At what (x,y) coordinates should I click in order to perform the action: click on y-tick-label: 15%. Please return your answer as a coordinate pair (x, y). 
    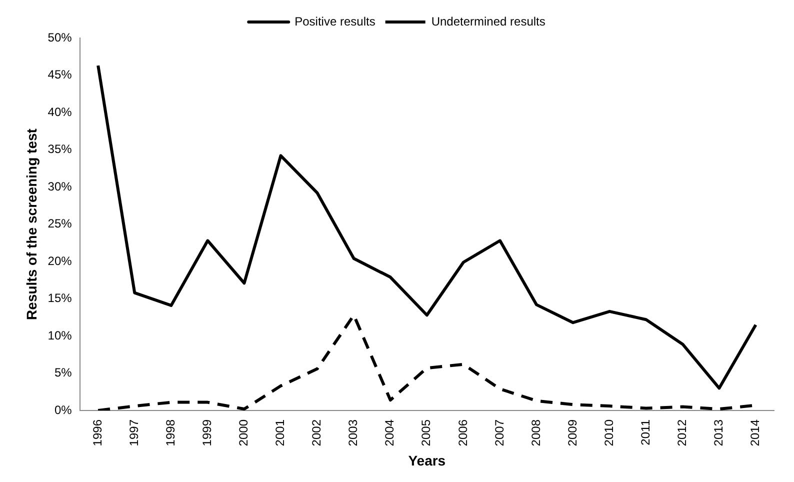
    Looking at the image, I should click on (60, 298).